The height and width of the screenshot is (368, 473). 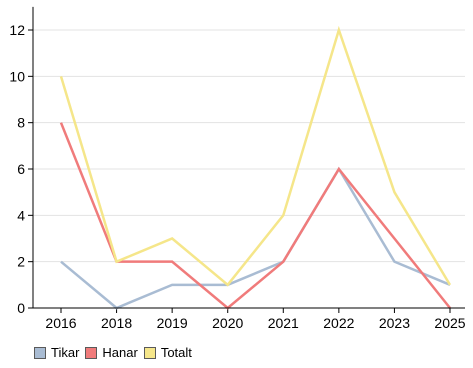 I want to click on legend-item-tikar: Tikar, so click(x=56, y=352).